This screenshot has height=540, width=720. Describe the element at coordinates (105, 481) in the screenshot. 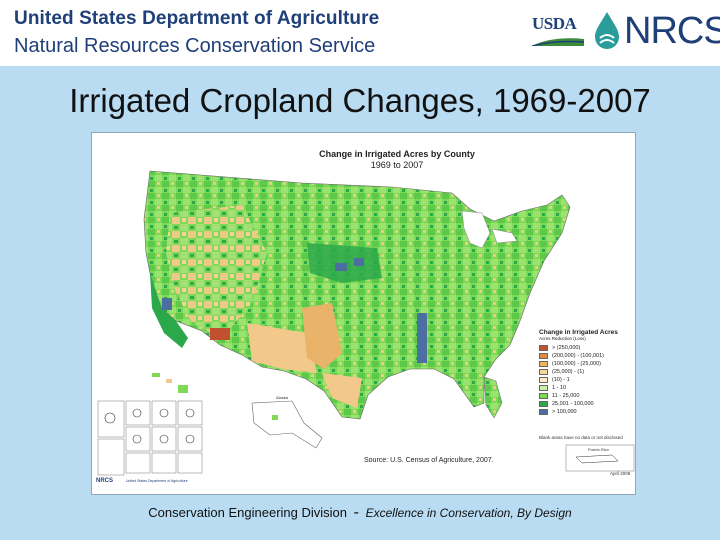

I see `map-footer-nrcs-mark: NRCS` at that location.